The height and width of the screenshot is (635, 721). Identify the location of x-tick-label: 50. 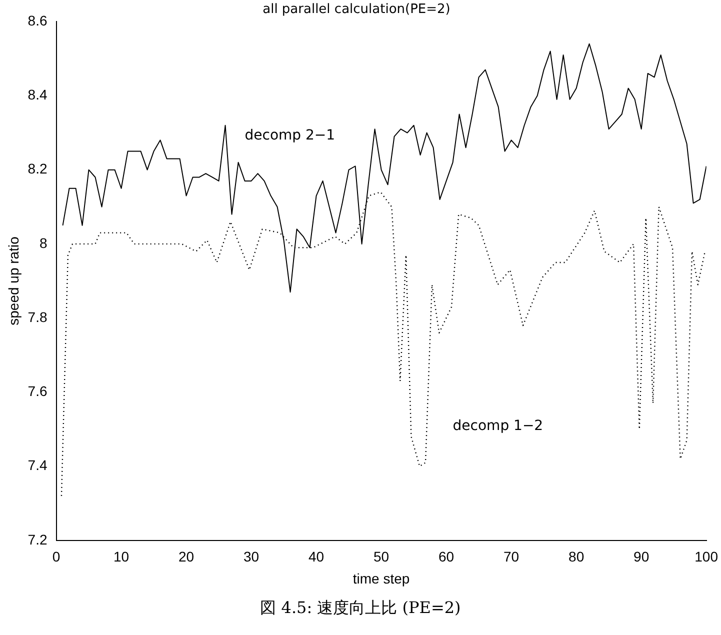
(382, 556).